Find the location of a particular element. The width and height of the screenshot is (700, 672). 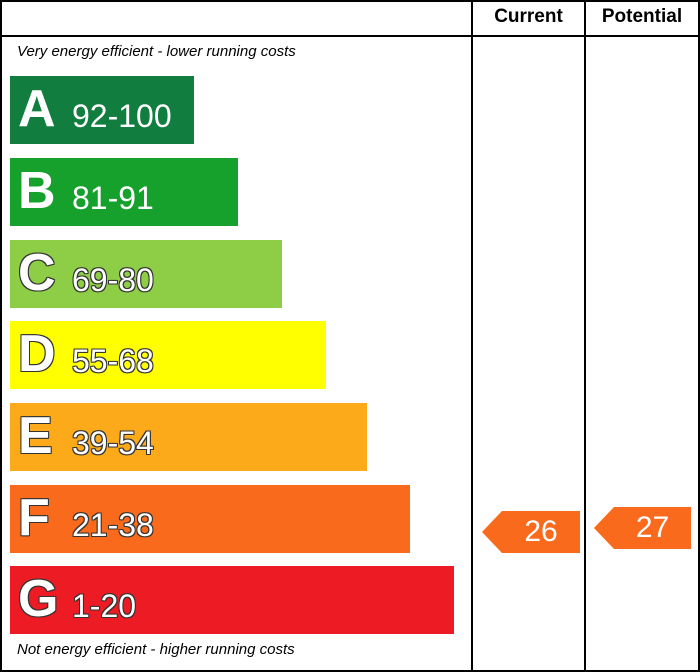

band-letter: C is located at coordinates (37, 273).